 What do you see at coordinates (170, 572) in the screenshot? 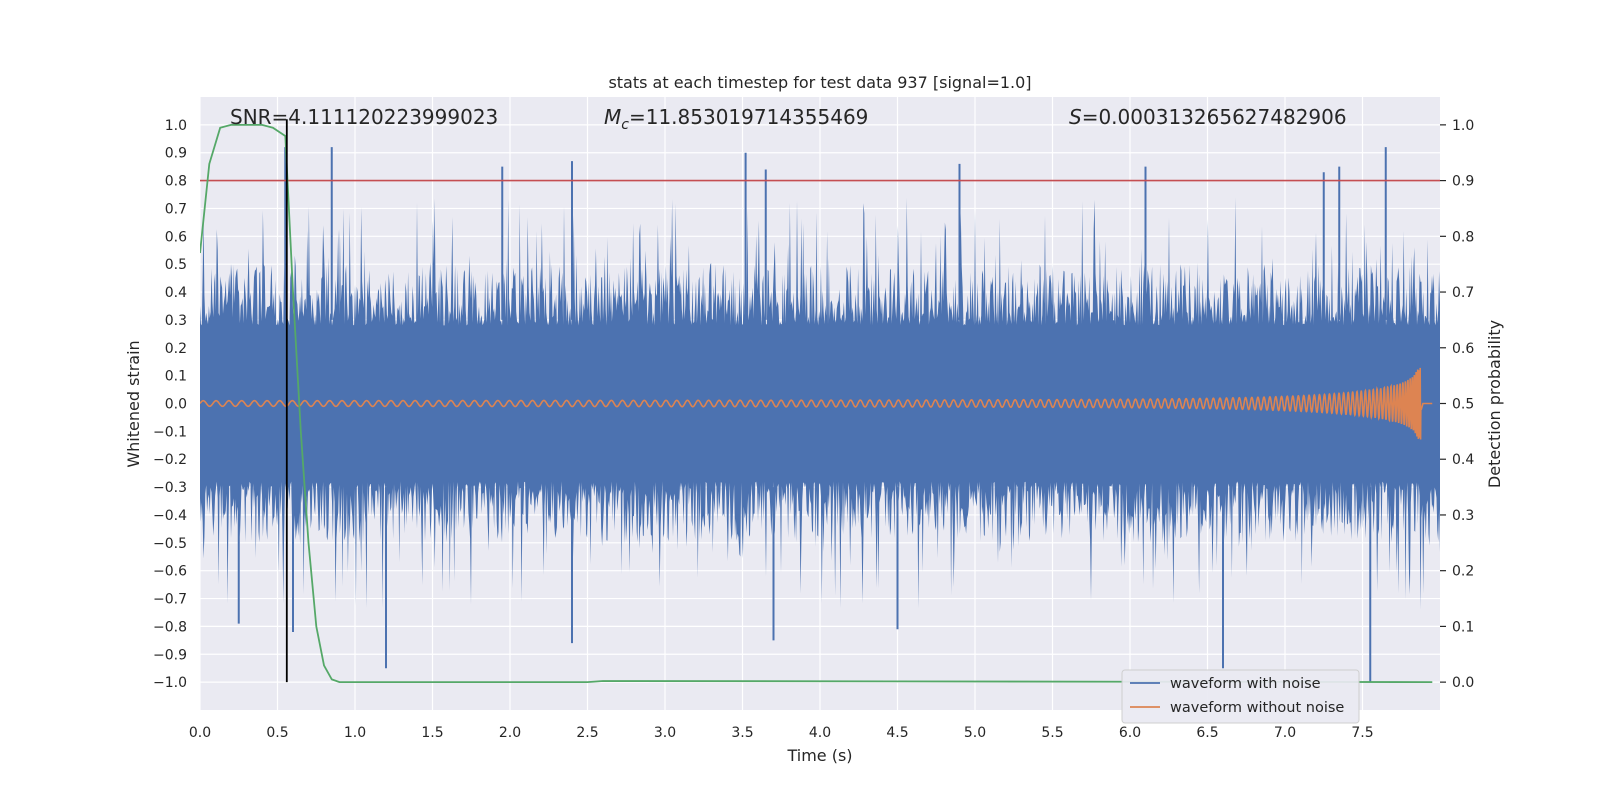
I see `y-tick-label: −0.6` at bounding box center [170, 572].